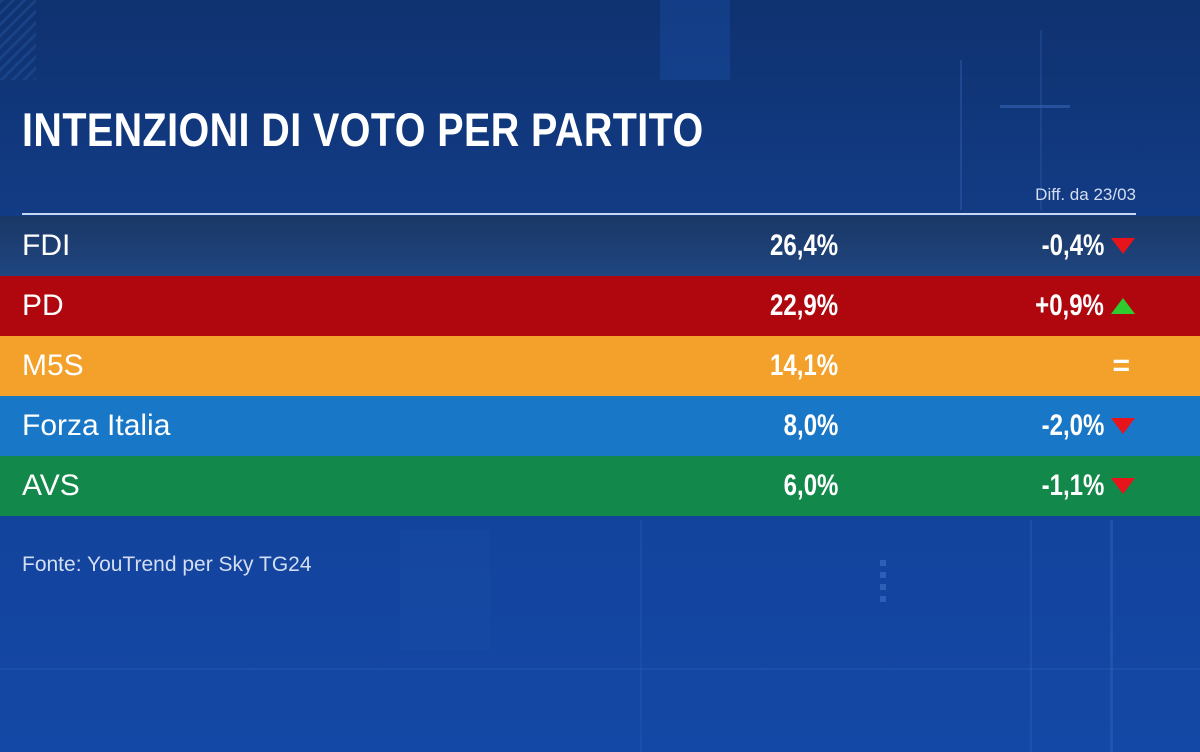 Image resolution: width=1200 pixels, height=752 pixels. What do you see at coordinates (600, 306) in the screenshot?
I see `table-row: PD 22,9% +0,9%` at bounding box center [600, 306].